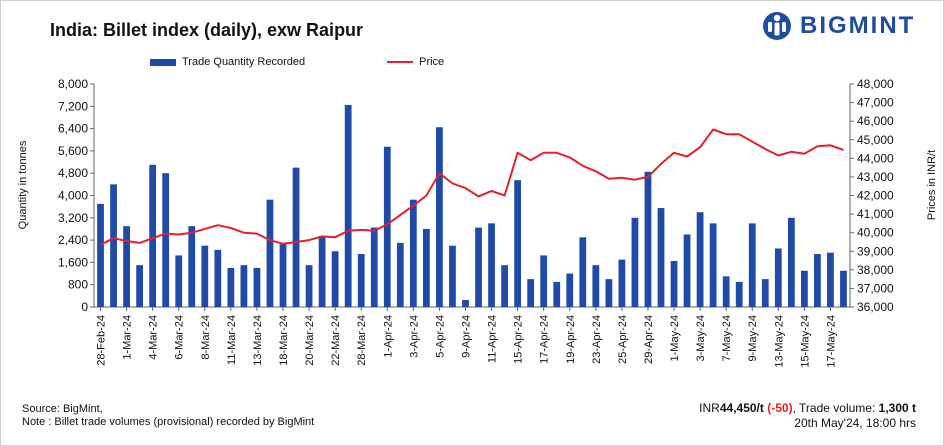  What do you see at coordinates (623, 339) in the screenshot?
I see `x-tick-label: 25-Apr-24` at bounding box center [623, 339].